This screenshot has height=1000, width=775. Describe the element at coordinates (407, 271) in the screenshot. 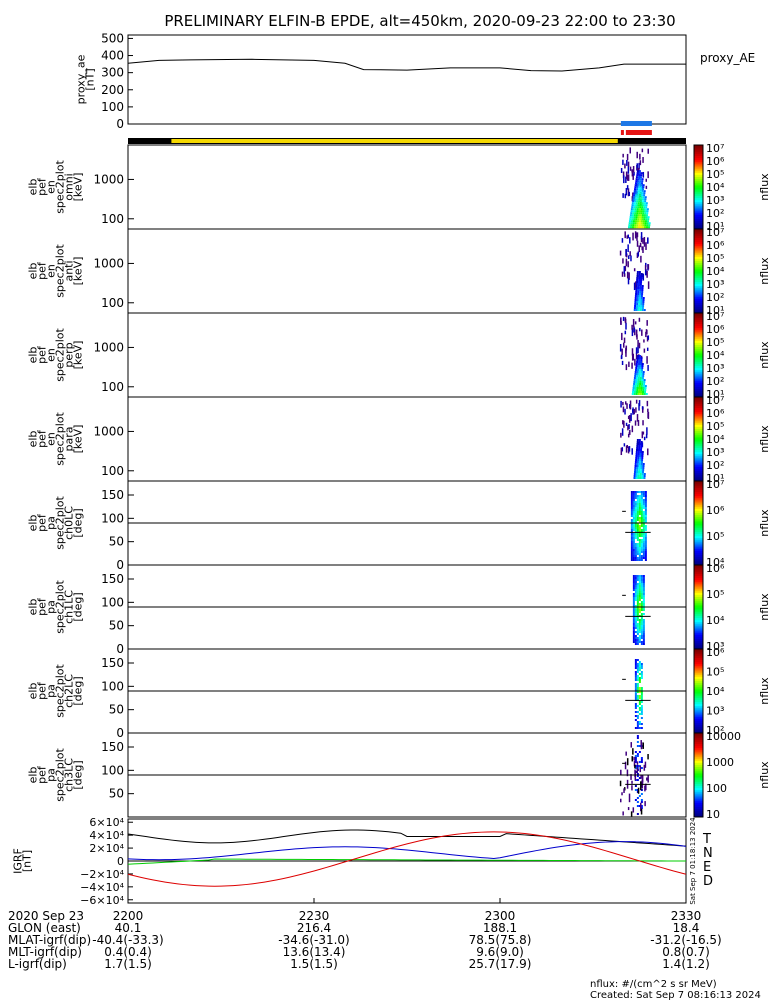

I see `spec-frame` at that location.